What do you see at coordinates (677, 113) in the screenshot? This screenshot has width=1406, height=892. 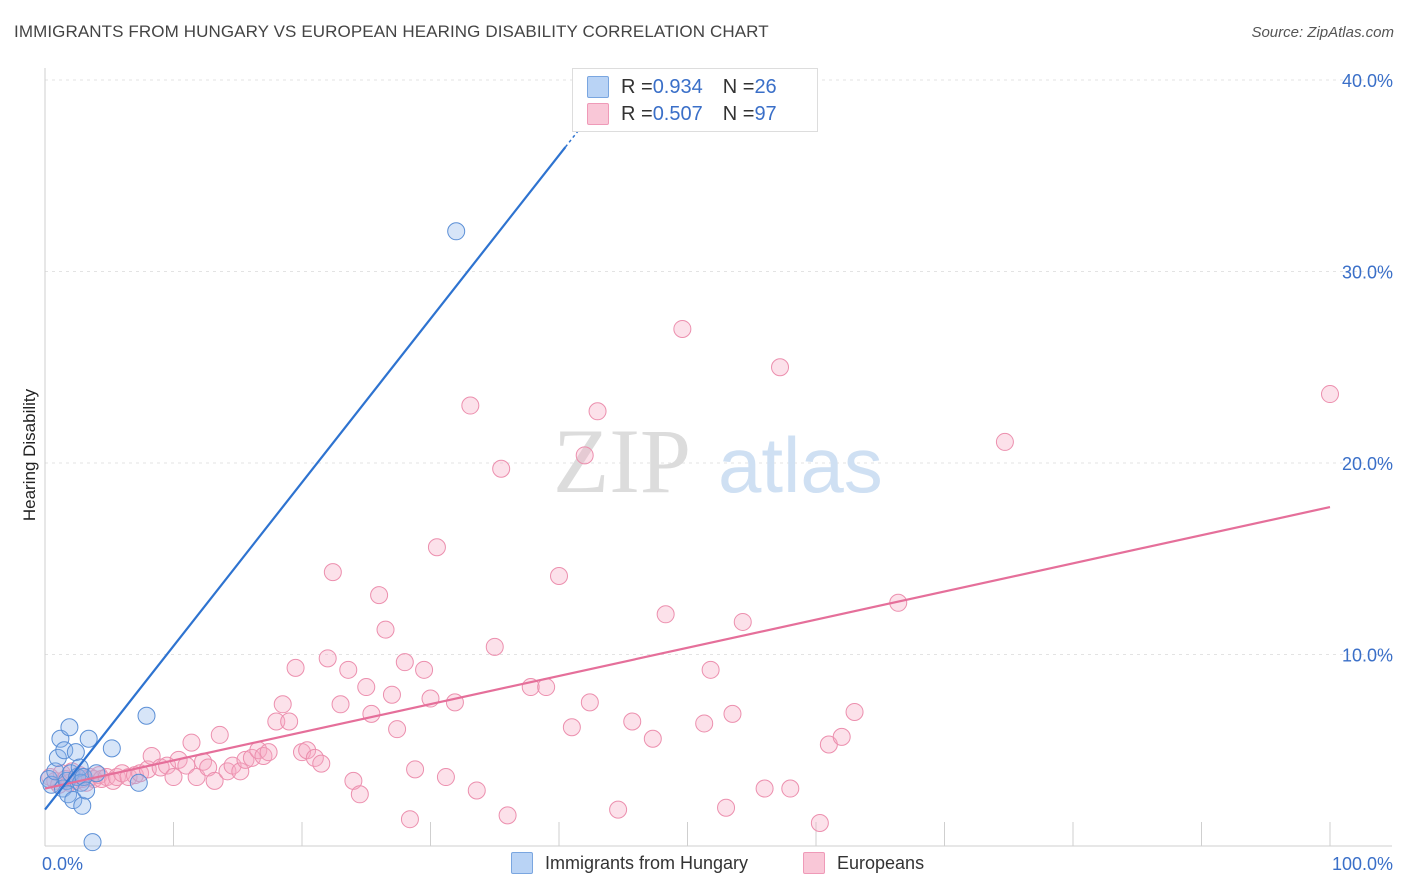 I see `legend-r-value: 0.507` at bounding box center [677, 113].